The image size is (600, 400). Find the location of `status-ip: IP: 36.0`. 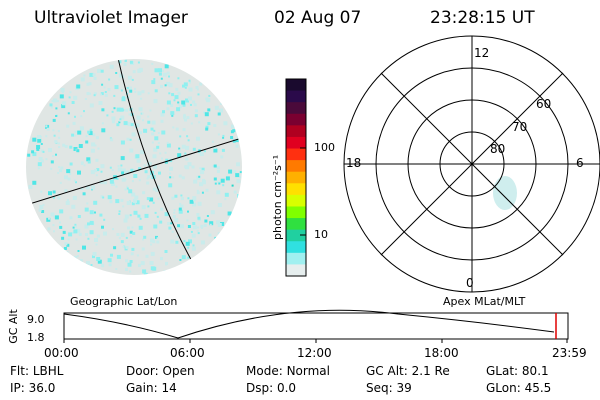

status-ip: IP: 36.0 is located at coordinates (33, 388).